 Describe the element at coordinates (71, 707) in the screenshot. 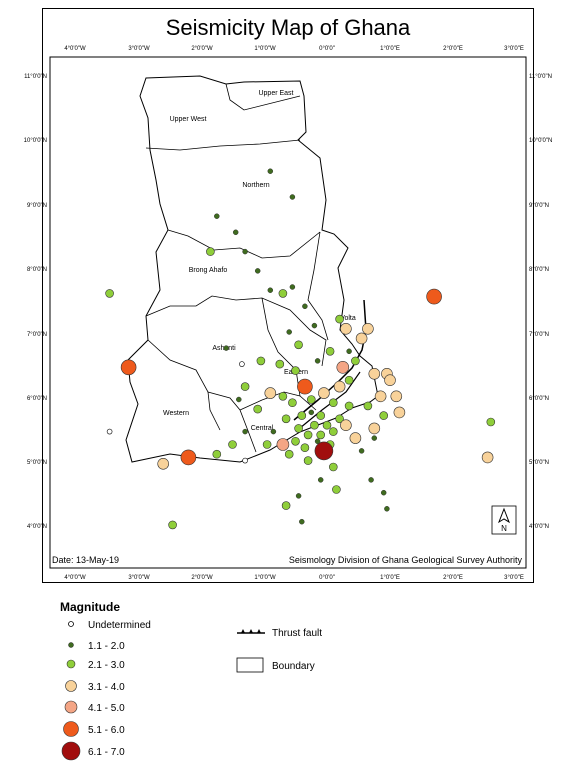

I see `legend-symbol-m4` at that location.